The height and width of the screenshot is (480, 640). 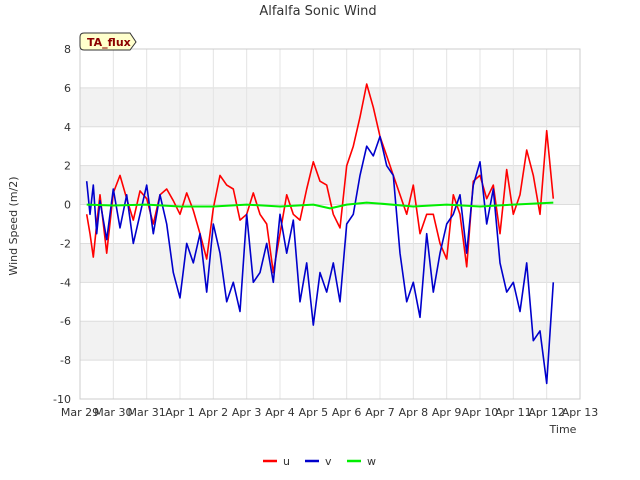 I want to click on x-tick-label: Mar 31, so click(x=147, y=412).